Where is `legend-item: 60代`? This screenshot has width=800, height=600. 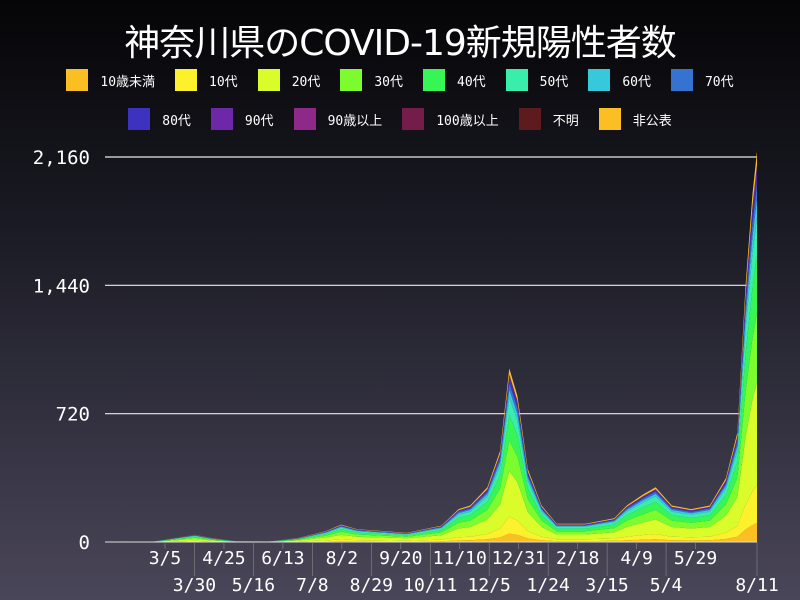
legend-item: 60代 is located at coordinates (619, 80).